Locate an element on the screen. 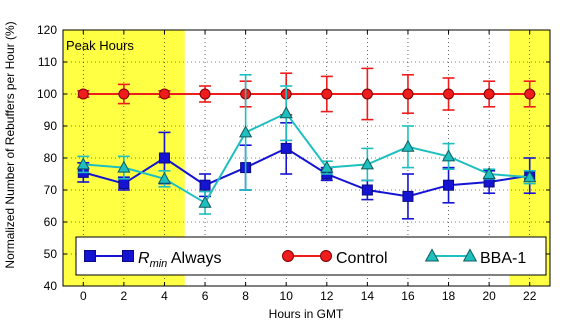 This screenshot has width=563, height=325. x-tick-label: 18 is located at coordinates (449, 296).